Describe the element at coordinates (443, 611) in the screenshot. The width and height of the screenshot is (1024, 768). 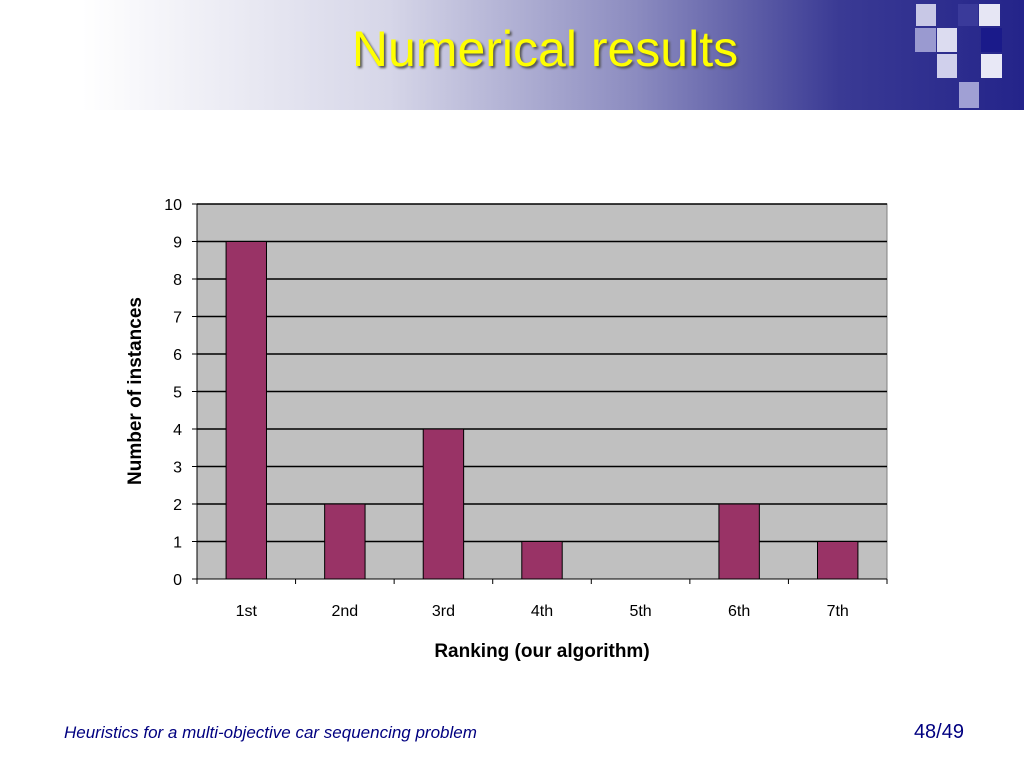
I see `x-tick-label: 3rd` at that location.